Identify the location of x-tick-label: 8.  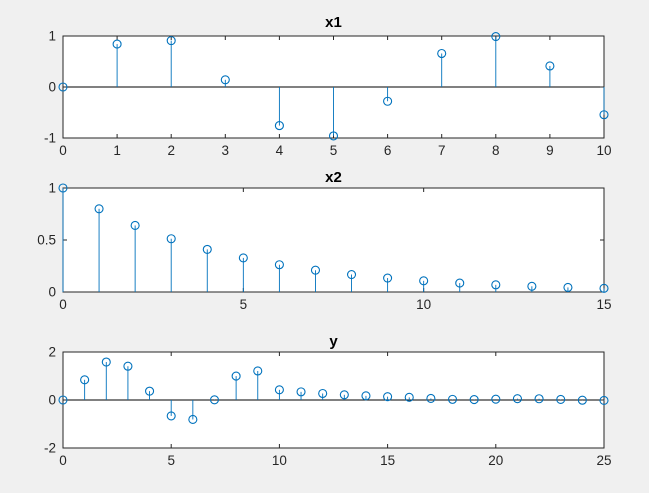
(496, 150).